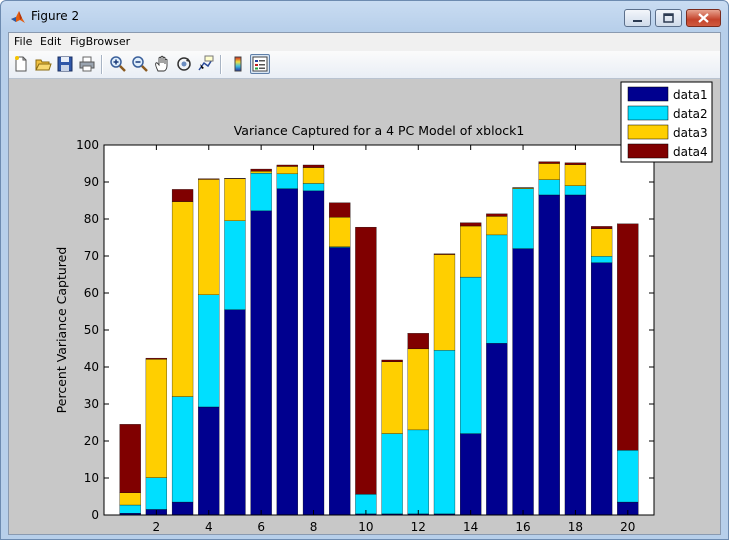 This screenshot has height=540, width=729. What do you see at coordinates (91, 256) in the screenshot?
I see `y-tick-label: 70` at bounding box center [91, 256].